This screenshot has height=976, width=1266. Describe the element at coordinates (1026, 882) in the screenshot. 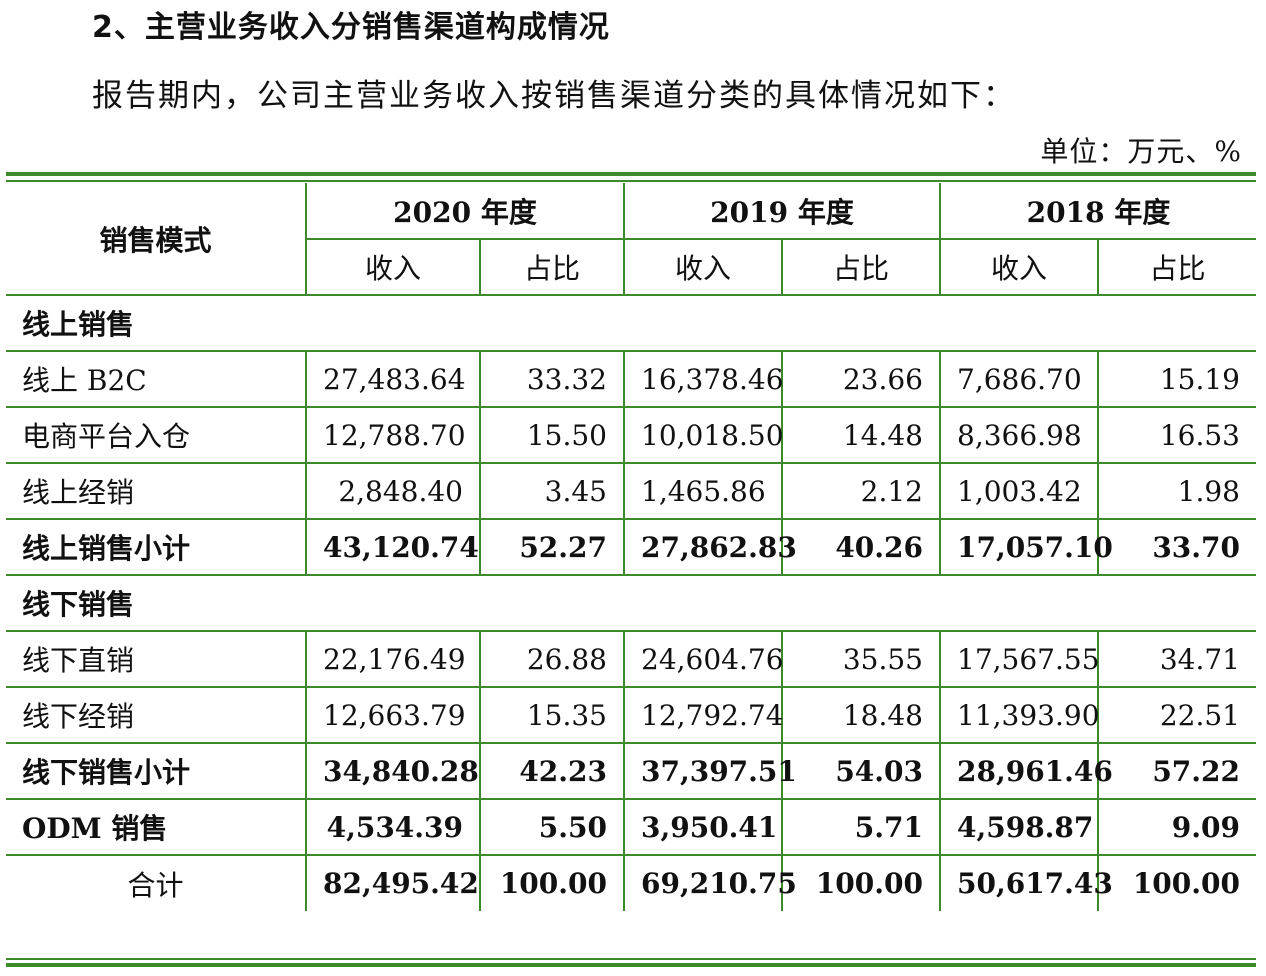

I see `cell-value: 50,617.43` at that location.